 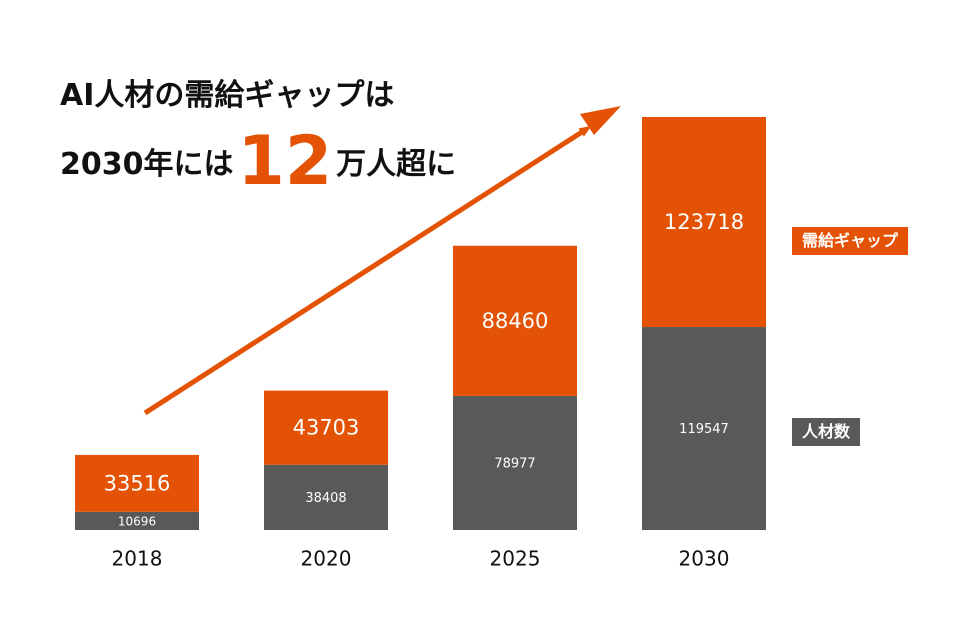 I want to click on bar-talent-2018, so click(x=137, y=520).